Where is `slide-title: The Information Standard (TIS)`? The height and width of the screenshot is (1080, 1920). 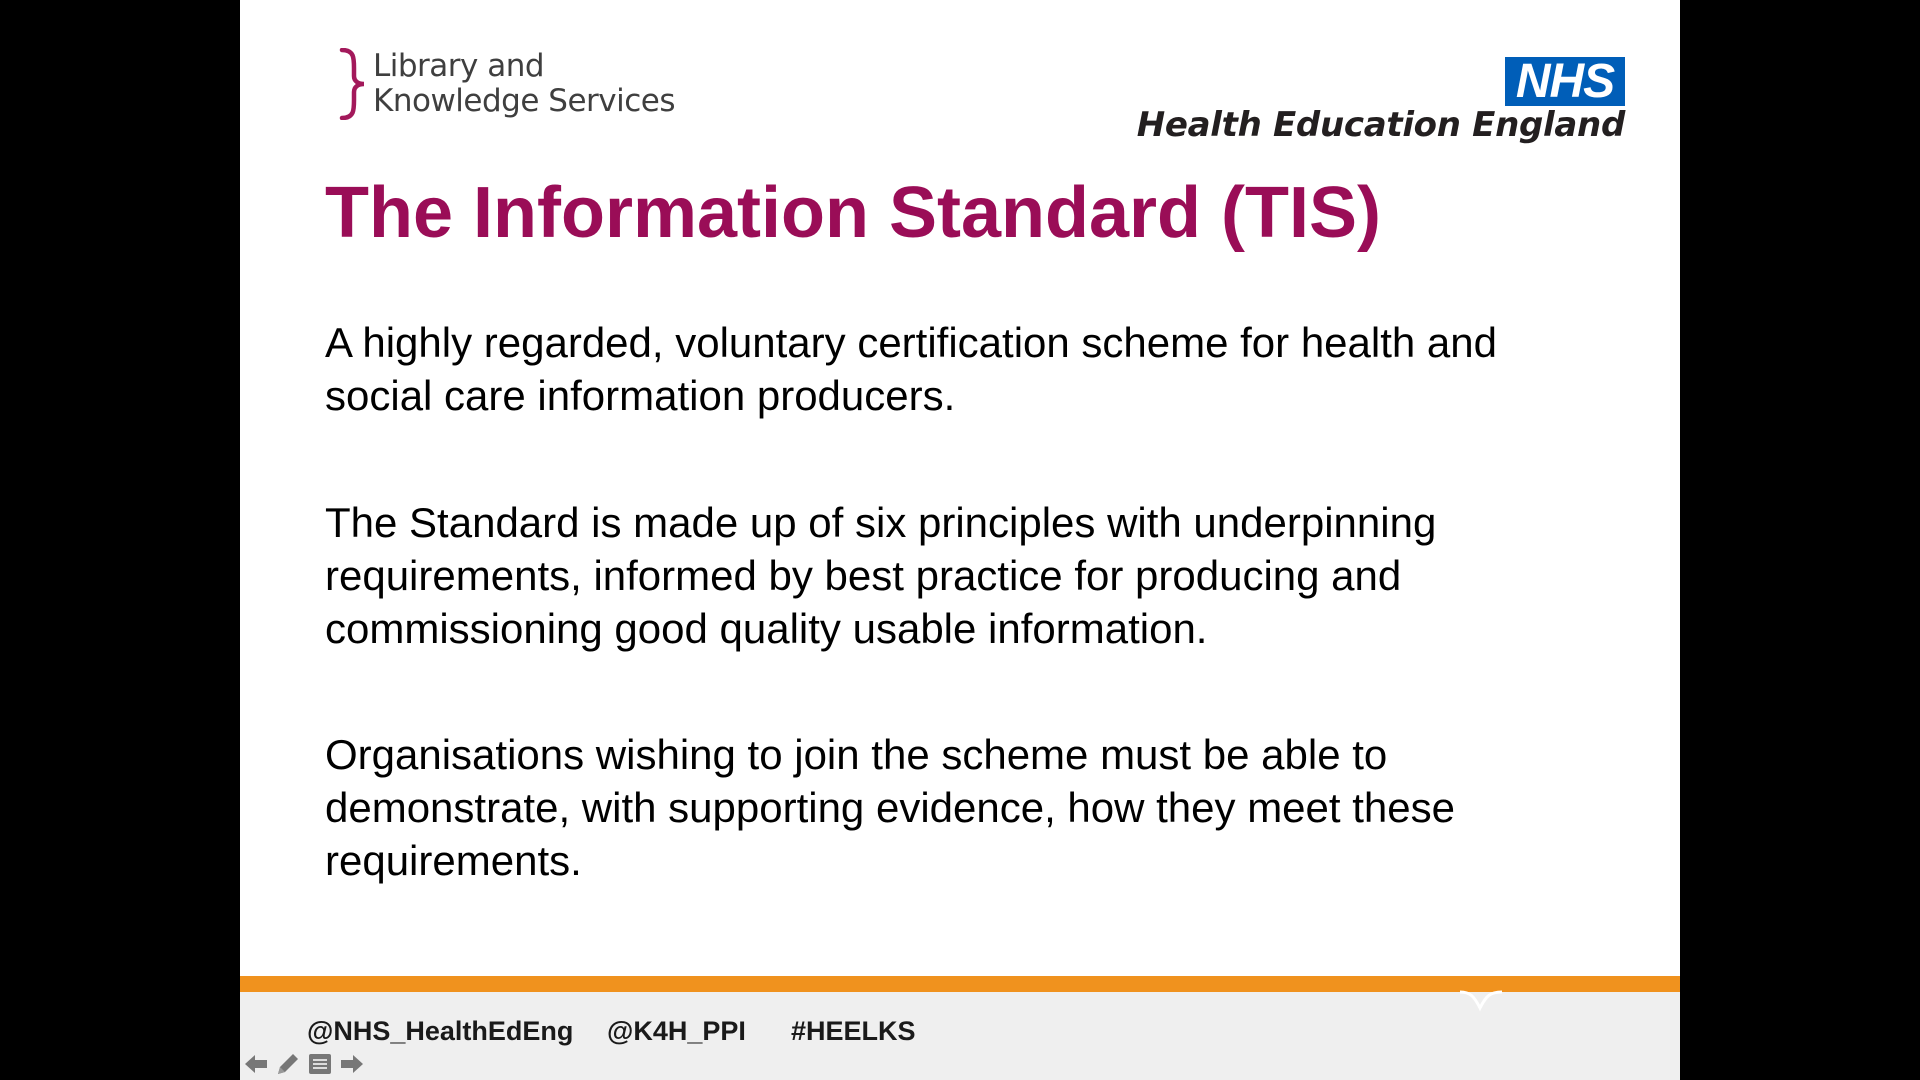
slide-title: The Information Standard (TIS) is located at coordinates (853, 213).